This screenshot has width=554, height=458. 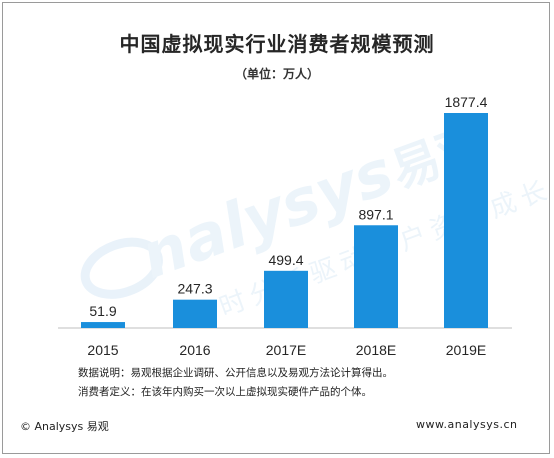 I want to click on unit-label: （单位：万人）, so click(x=276, y=74).